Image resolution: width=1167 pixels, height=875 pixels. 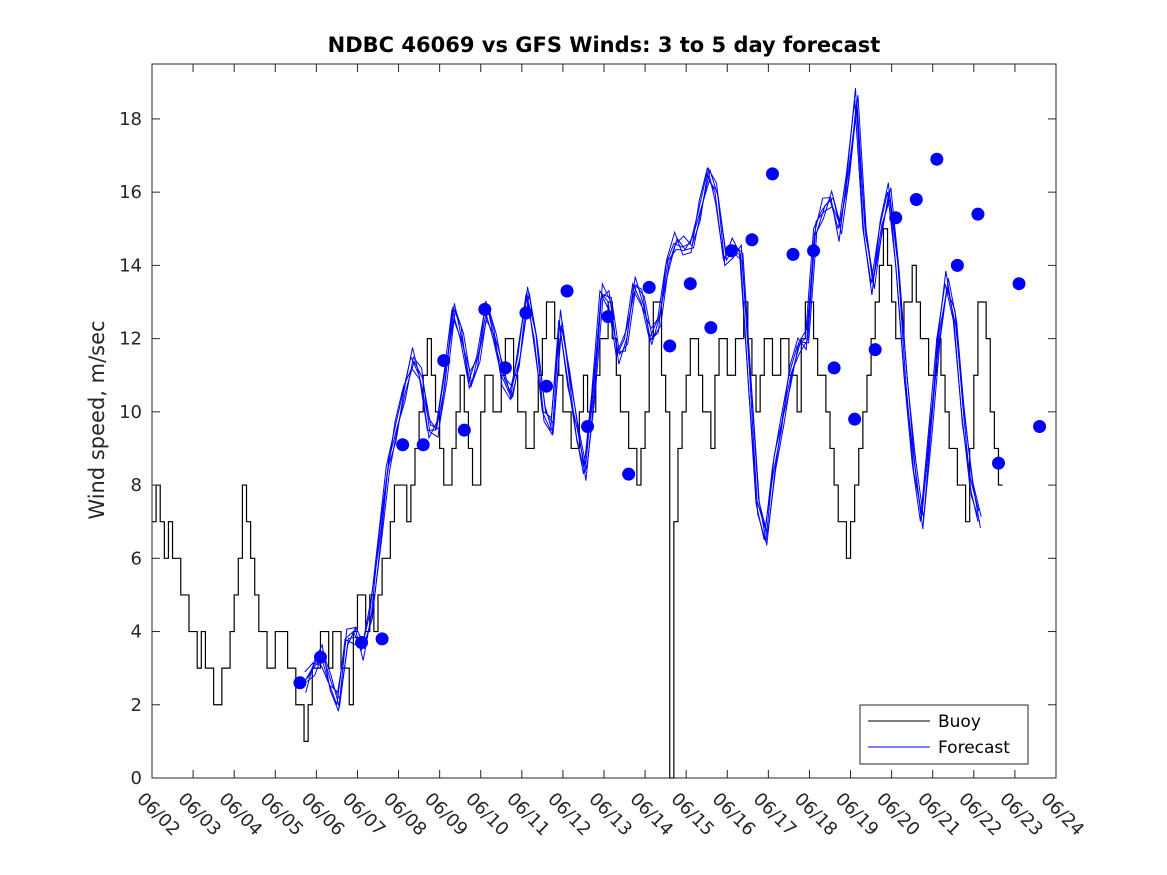 What do you see at coordinates (130, 265) in the screenshot?
I see `y-tick-label: 14` at bounding box center [130, 265].